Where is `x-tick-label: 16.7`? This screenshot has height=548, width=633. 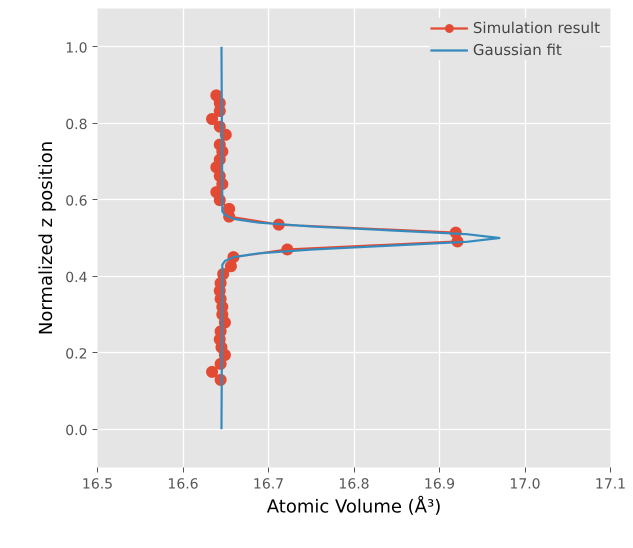 x-tick-label: 16.7 is located at coordinates (268, 484).